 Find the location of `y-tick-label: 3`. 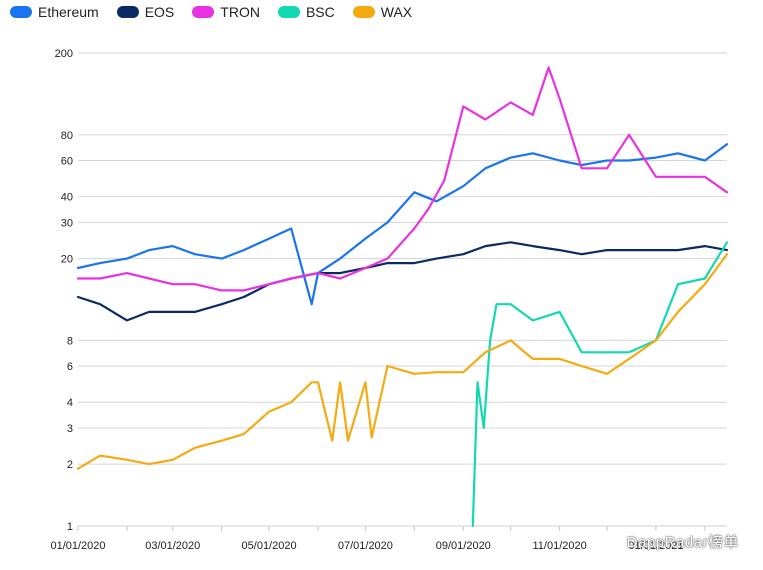

y-tick-label: 3 is located at coordinates (70, 429).